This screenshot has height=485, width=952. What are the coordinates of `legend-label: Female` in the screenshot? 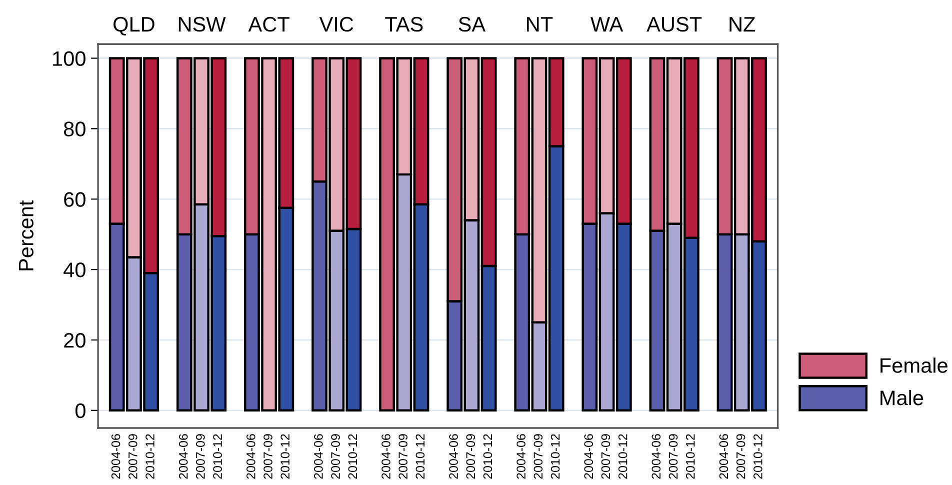 It's located at (914, 365).